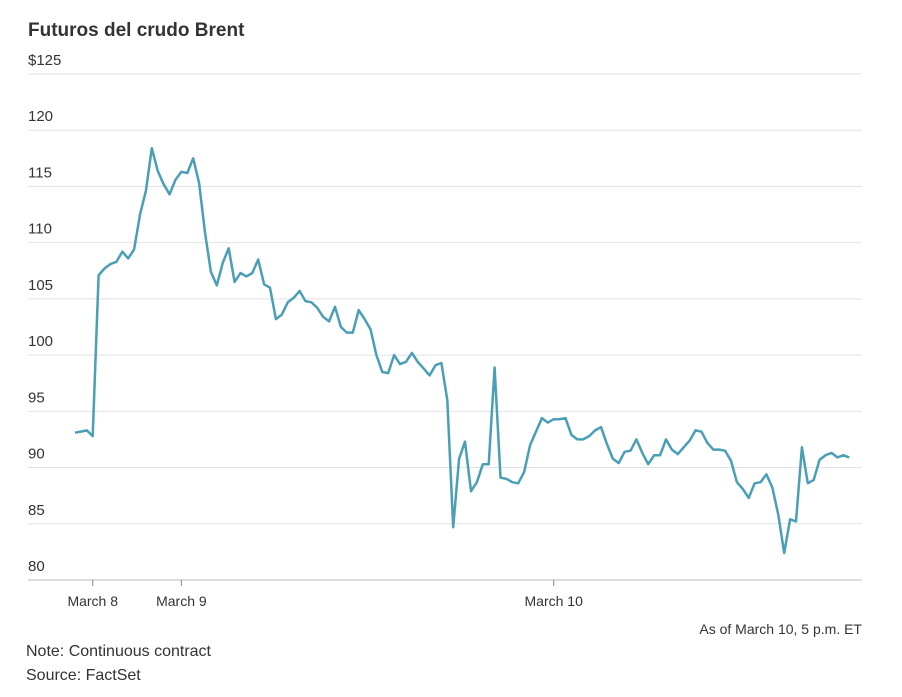 Image resolution: width=902 pixels, height=697 pixels. Describe the element at coordinates (40, 229) in the screenshot. I see `y-tick-label: 110` at that location.